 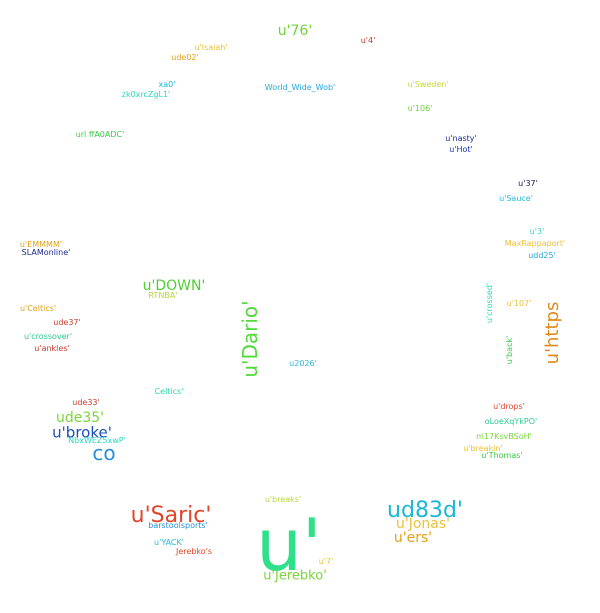 I want to click on cloud-word: u'4', so click(x=368, y=40).